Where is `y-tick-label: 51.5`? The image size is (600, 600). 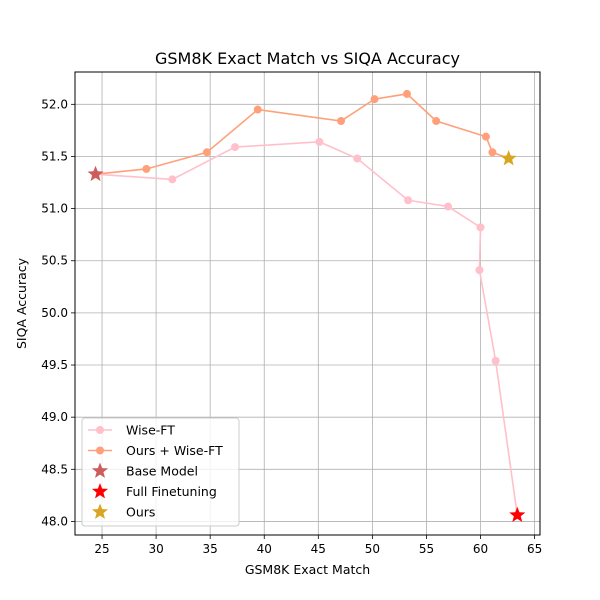
y-tick-label: 51.5 is located at coordinates (54, 156).